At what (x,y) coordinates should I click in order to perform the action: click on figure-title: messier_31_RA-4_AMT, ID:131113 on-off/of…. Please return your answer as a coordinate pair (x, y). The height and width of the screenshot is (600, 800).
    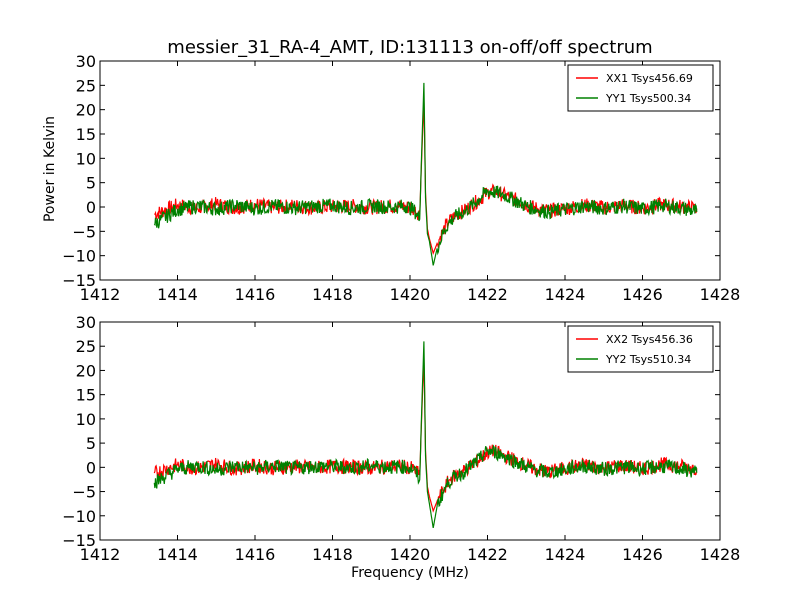
    Looking at the image, I should click on (409, 47).